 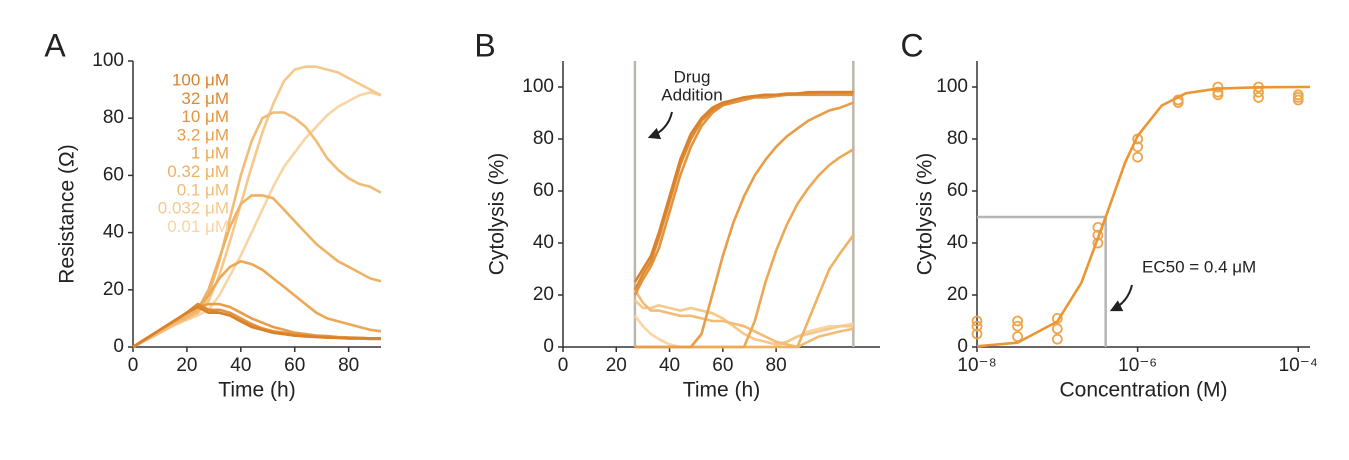 What do you see at coordinates (1137, 365) in the screenshot?
I see `x-tick-label: 10⁻⁶` at bounding box center [1137, 365].